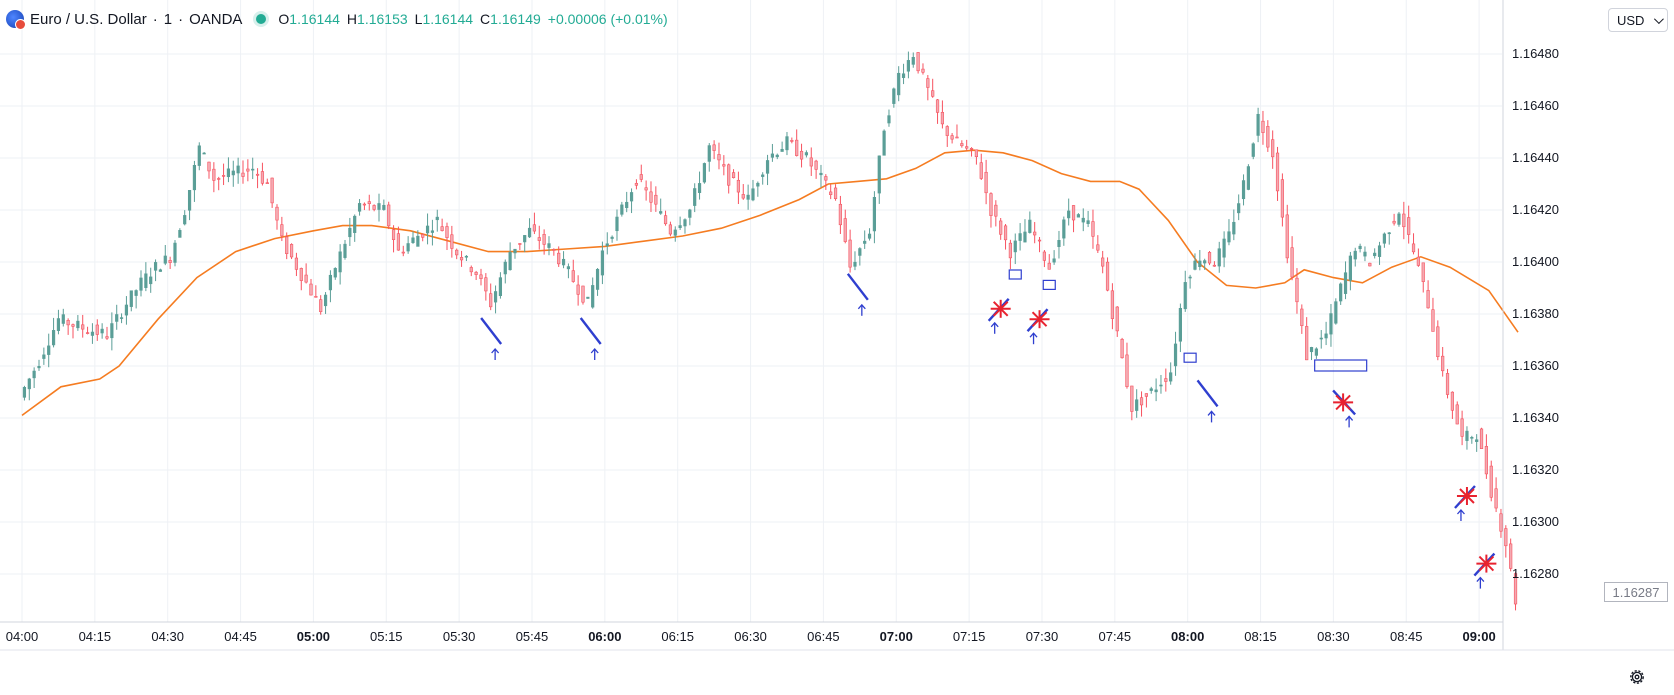 This screenshot has width=1674, height=695. I want to click on eur-usd-flag-icon, so click(16, 20).